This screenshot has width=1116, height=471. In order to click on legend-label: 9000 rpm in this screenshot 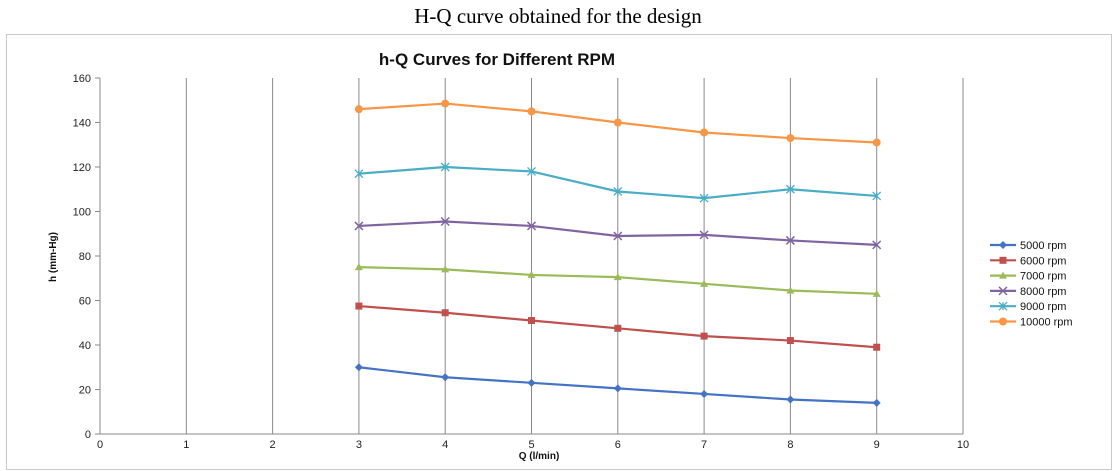, I will do `click(1043, 307)`.